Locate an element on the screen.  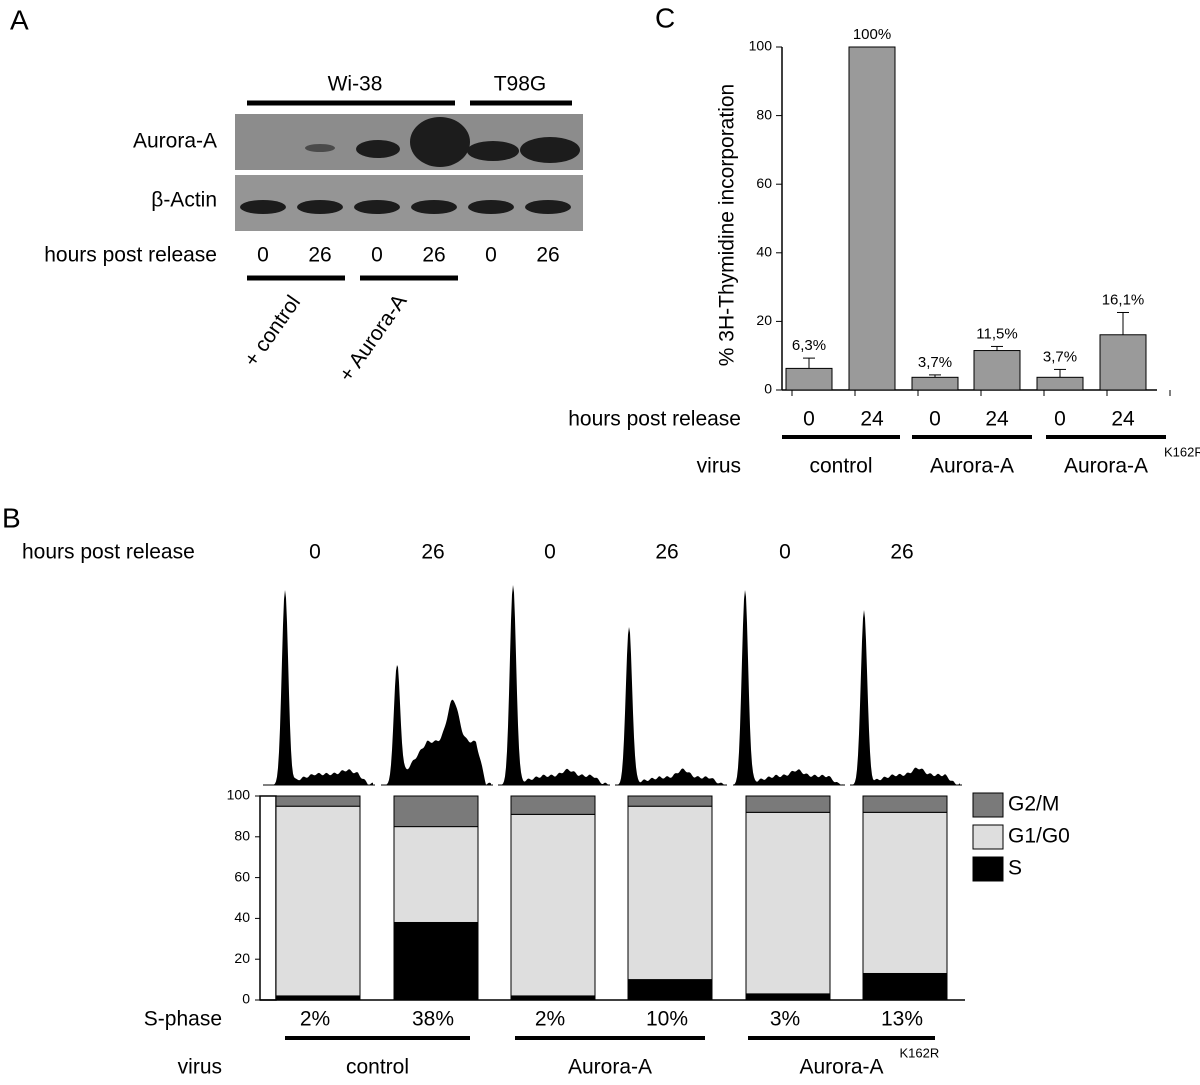
panel-label: C is located at coordinates (665, 17).